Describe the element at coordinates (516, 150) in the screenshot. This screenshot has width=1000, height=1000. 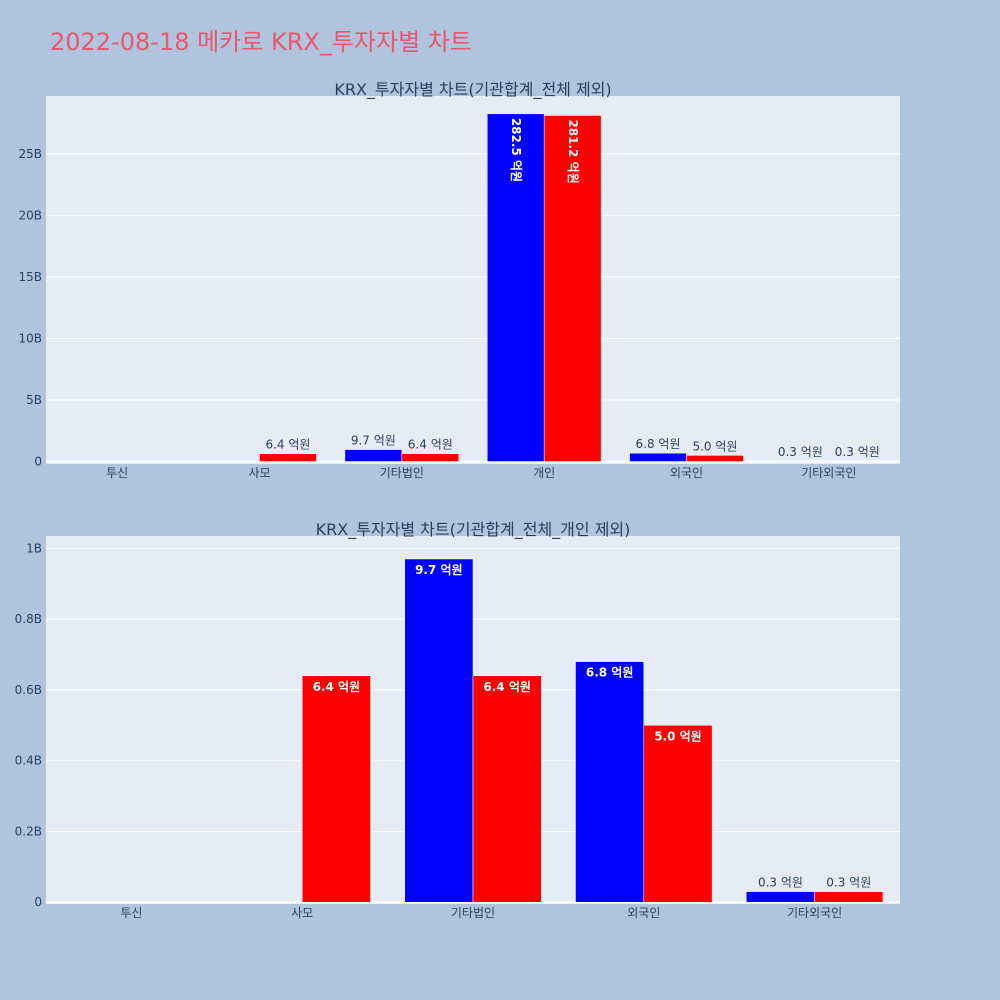
I see `data-label: 282.5 억원` at that location.